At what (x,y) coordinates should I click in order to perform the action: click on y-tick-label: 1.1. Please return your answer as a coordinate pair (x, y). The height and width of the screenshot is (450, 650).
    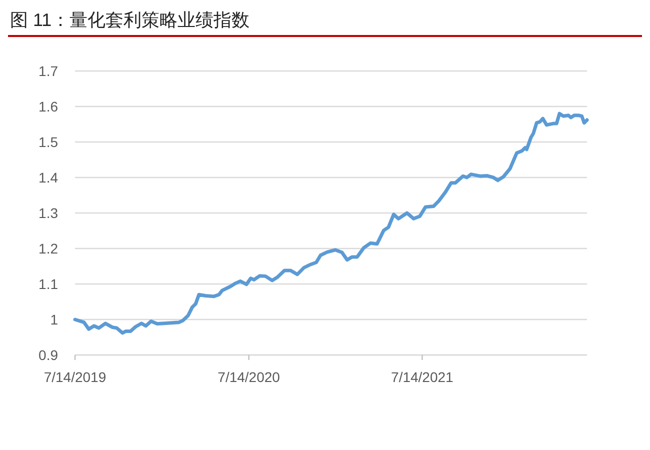
    Looking at the image, I should click on (48, 284).